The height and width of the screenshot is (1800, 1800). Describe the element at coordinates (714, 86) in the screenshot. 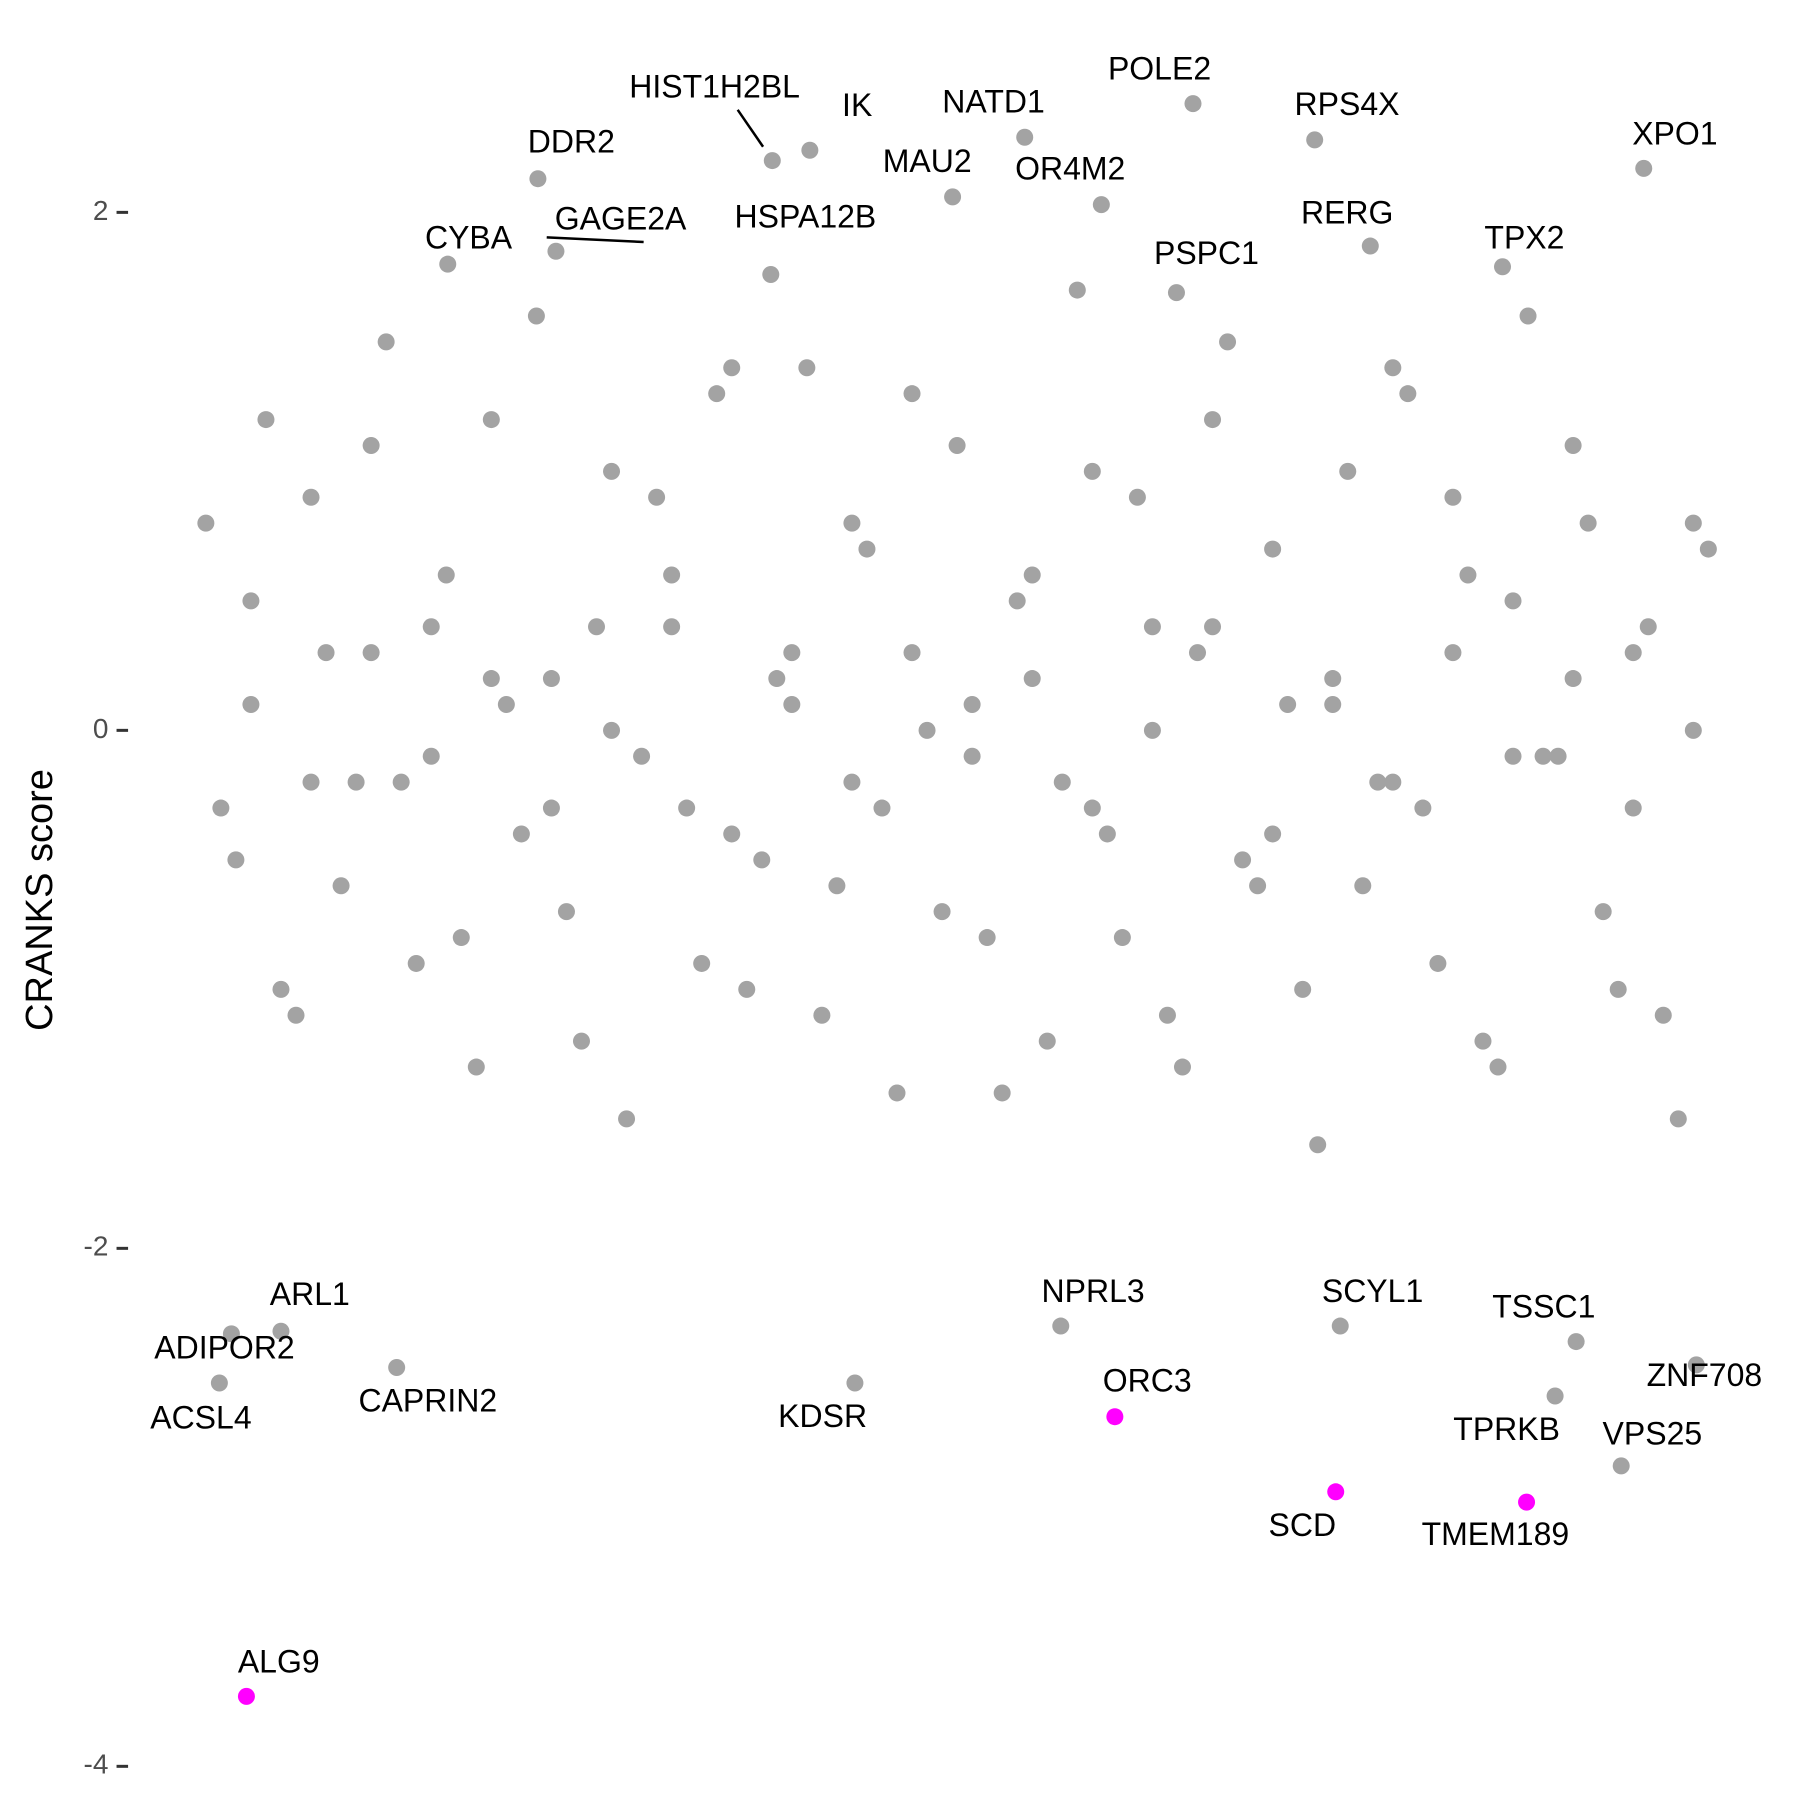

I see `point-label: HIST1H2BL` at that location.